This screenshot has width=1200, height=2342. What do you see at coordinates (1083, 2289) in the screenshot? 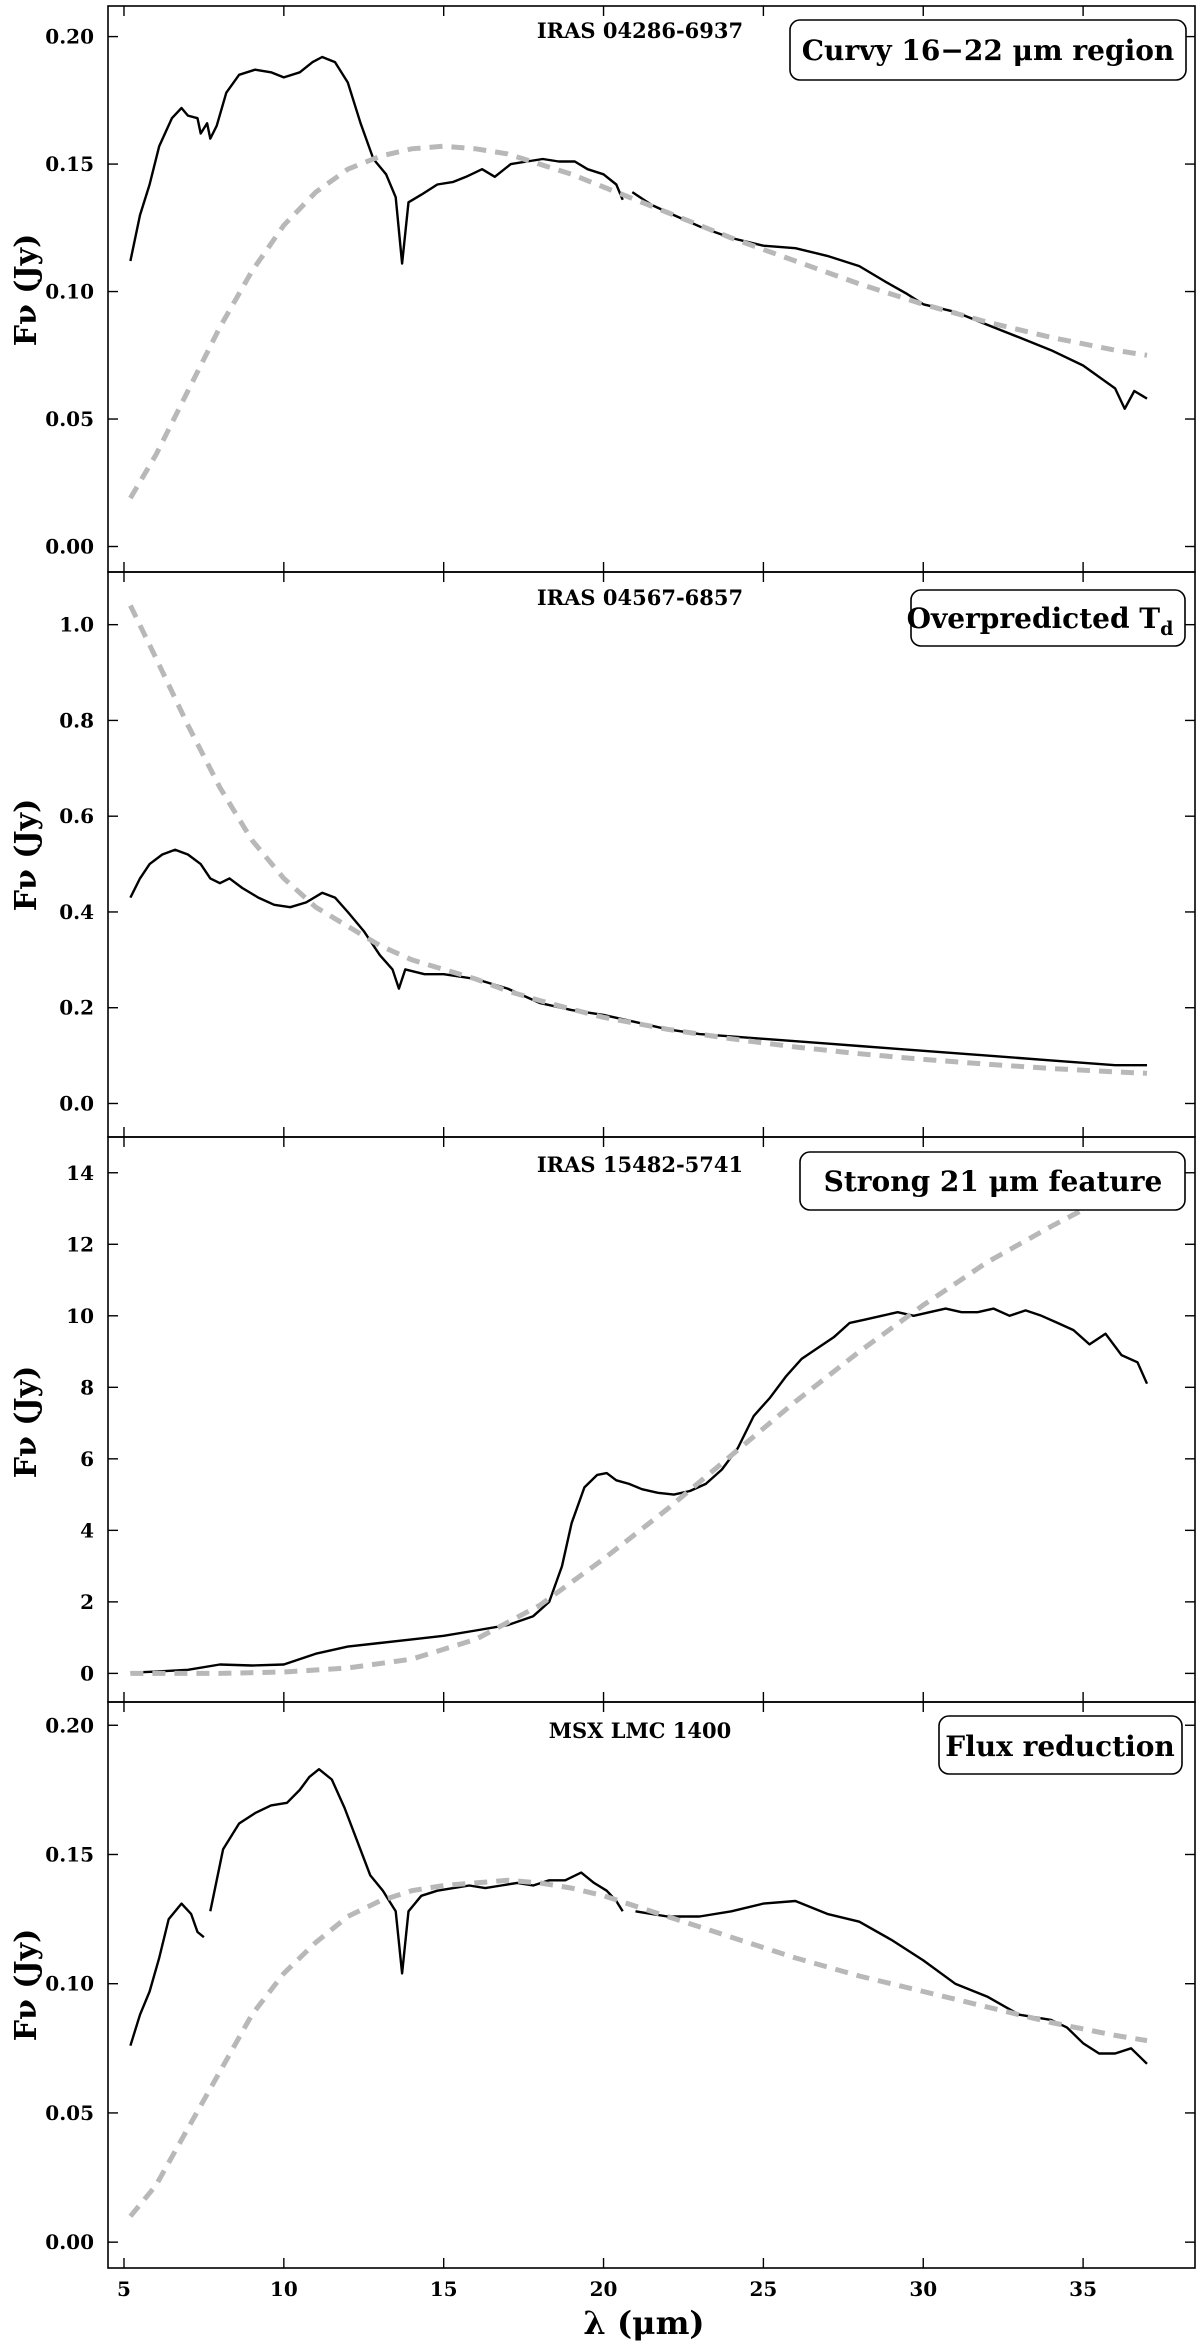
I see `x-tick-label: 35` at bounding box center [1083, 2289].